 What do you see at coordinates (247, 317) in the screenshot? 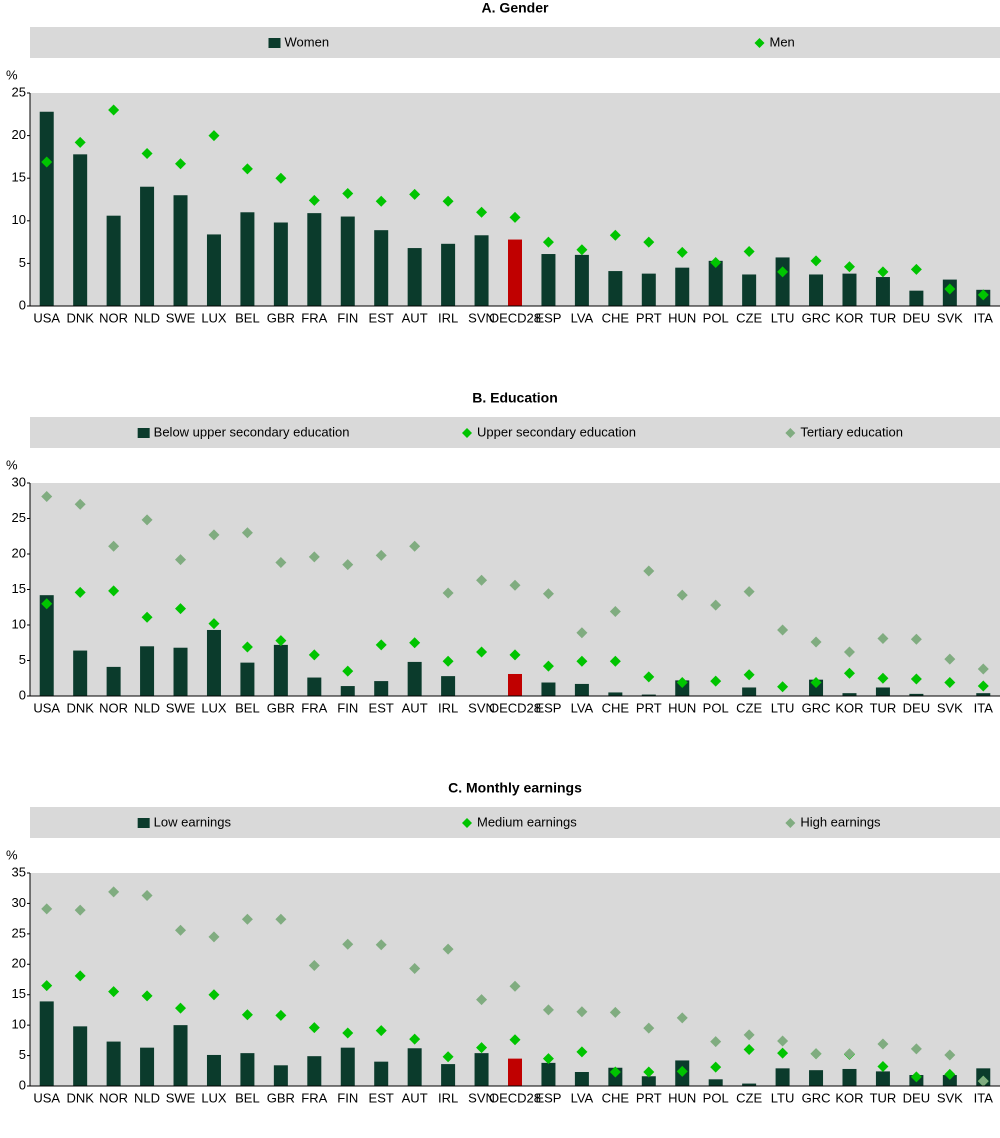
I see `x-tick-label: BEL` at bounding box center [247, 317].